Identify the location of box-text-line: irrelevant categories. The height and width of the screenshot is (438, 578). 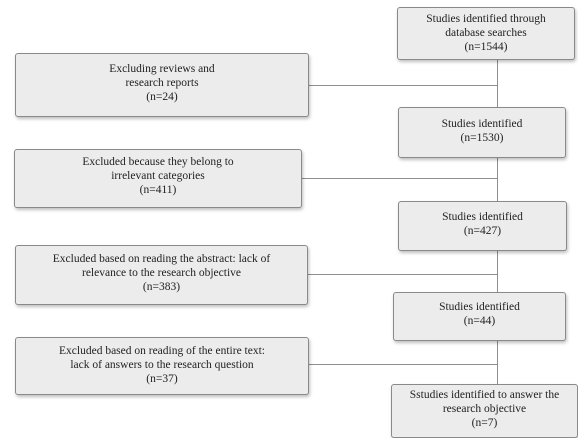
(158, 176).